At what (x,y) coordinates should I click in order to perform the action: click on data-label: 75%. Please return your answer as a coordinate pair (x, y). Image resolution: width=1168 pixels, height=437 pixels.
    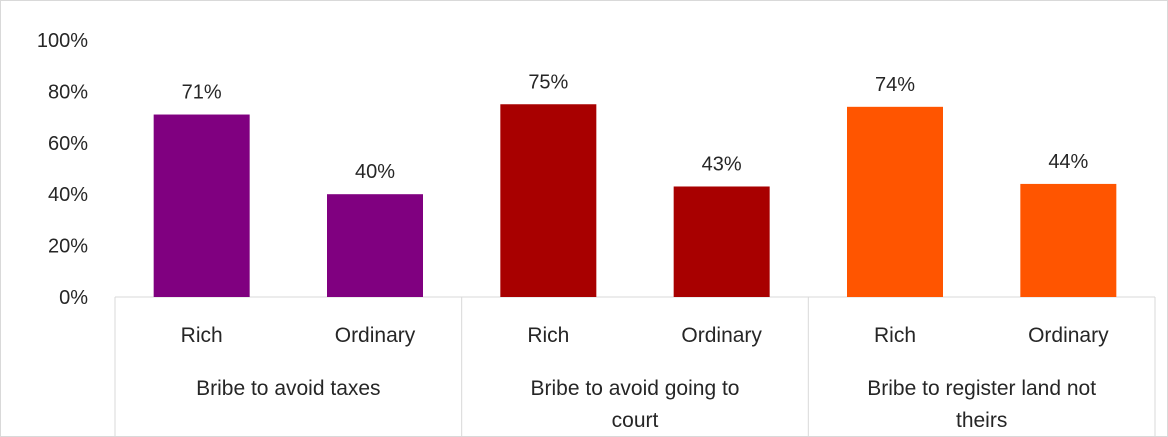
    Looking at the image, I should click on (548, 82).